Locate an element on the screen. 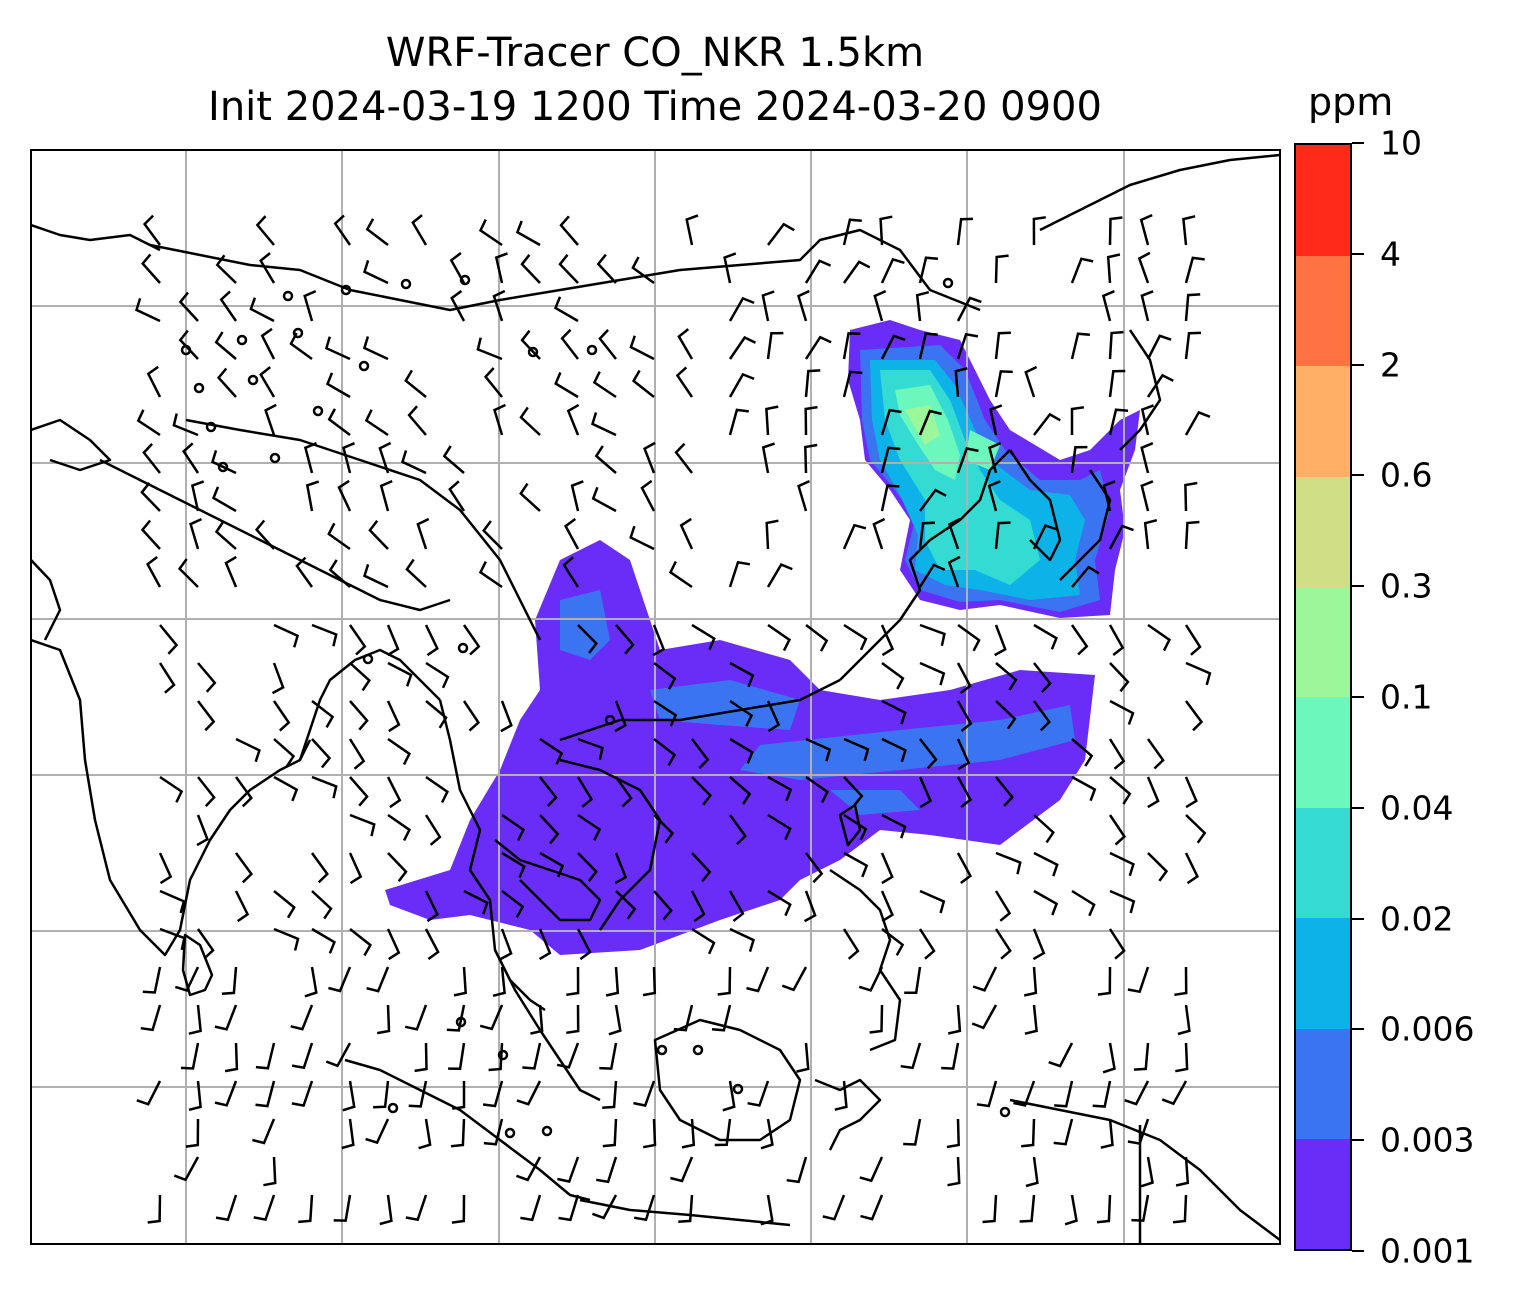 Image resolution: width=1528 pixels, height=1306 pixels. myanmar-coast is located at coordinates (492, 855).